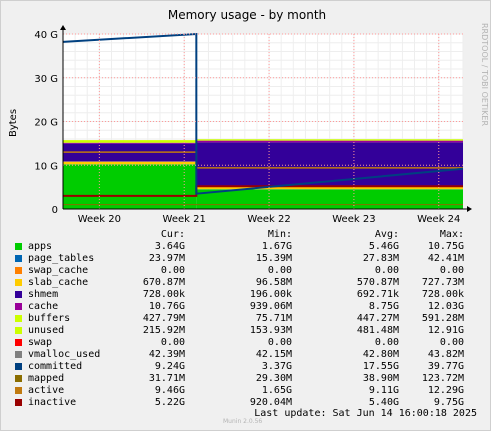 This screenshot has height=432, width=491. What do you see at coordinates (424, 246) in the screenshot?
I see `legend-value-max: 10.75G` at bounding box center [424, 246].